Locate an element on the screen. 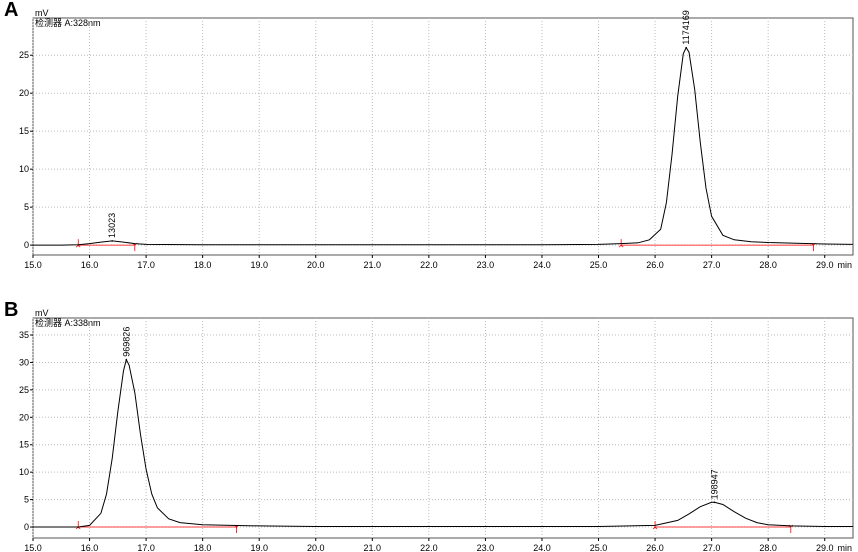 The image size is (858, 552). y-tick-label: 30 is located at coordinates (24, 362).